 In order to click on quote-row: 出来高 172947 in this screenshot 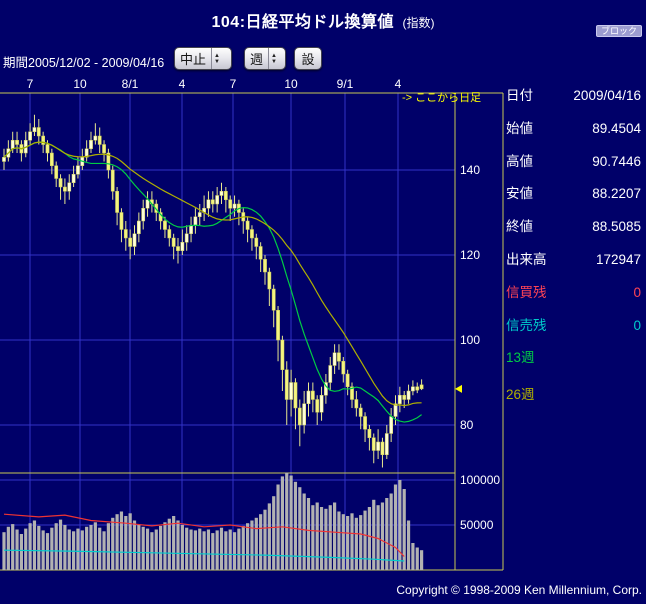, I will do `click(575, 260)`.